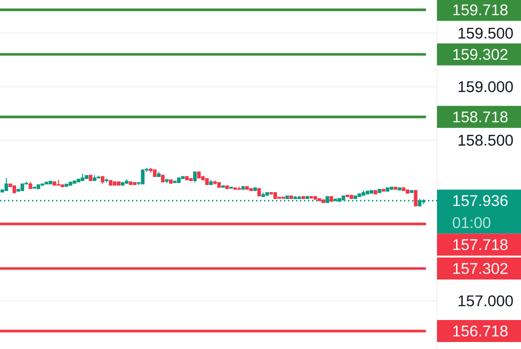 This screenshot has height=349, width=521. Describe the element at coordinates (480, 200) in the screenshot. I see `ref-line-label: 157.936` at that location.